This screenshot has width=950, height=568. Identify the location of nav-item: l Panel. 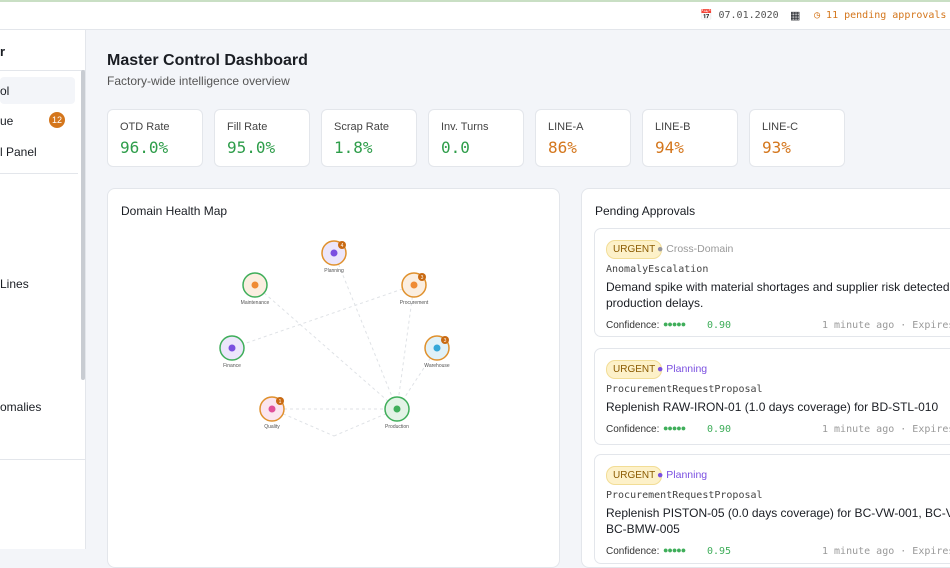
(18, 152).